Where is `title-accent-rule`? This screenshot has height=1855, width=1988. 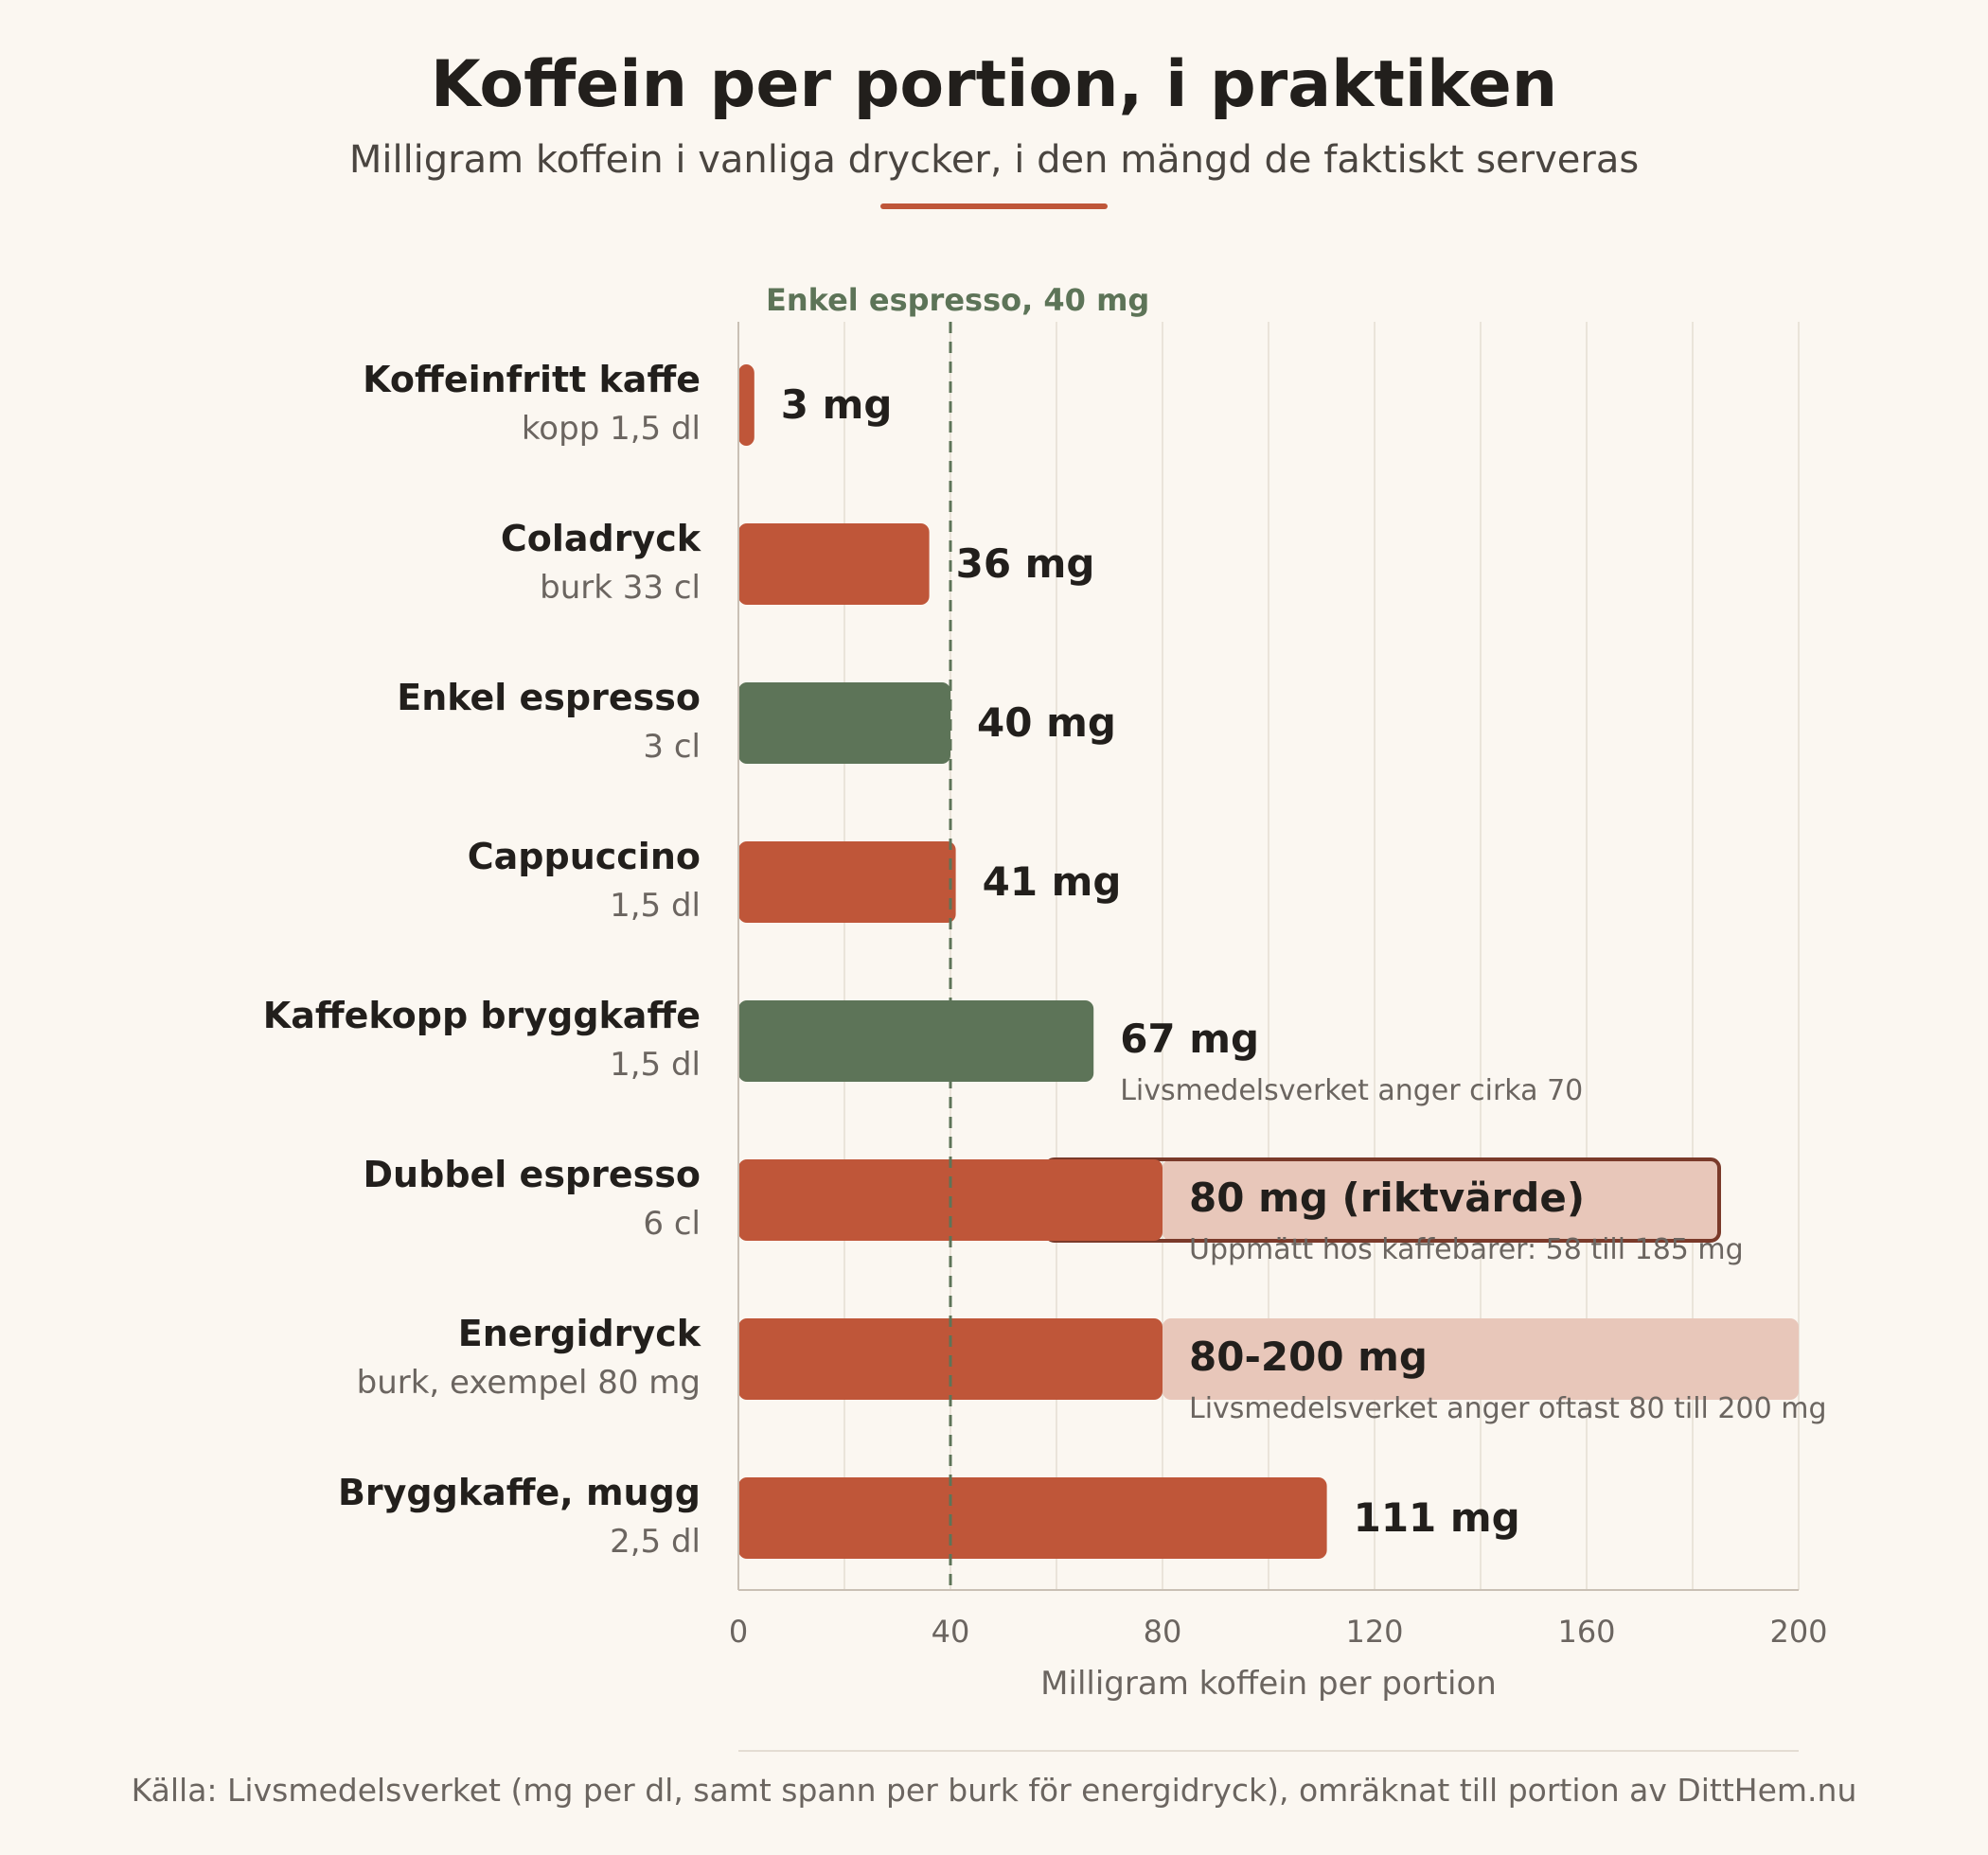 title-accent-rule is located at coordinates (994, 206).